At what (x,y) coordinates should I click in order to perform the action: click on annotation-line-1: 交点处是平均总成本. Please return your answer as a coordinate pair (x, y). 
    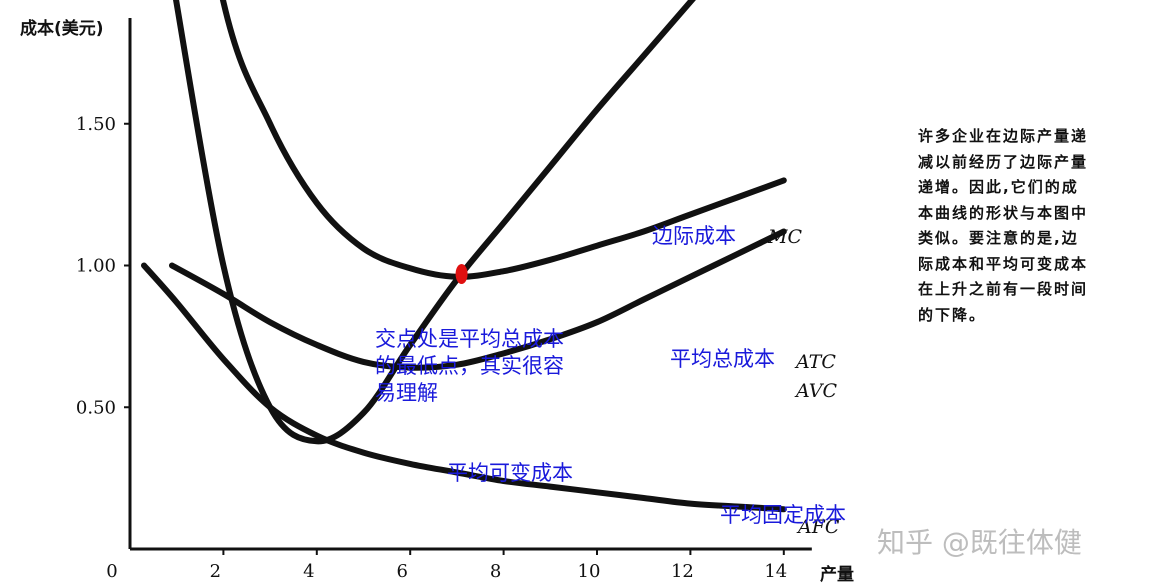
    Looking at the image, I should click on (469, 339).